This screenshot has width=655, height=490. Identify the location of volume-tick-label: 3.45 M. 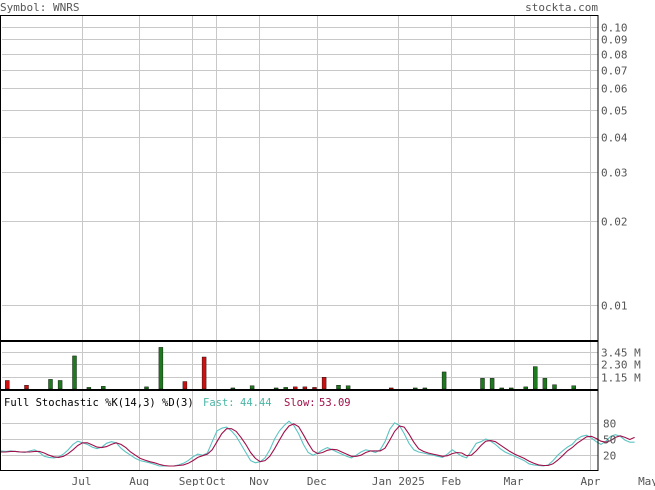
(621, 353).